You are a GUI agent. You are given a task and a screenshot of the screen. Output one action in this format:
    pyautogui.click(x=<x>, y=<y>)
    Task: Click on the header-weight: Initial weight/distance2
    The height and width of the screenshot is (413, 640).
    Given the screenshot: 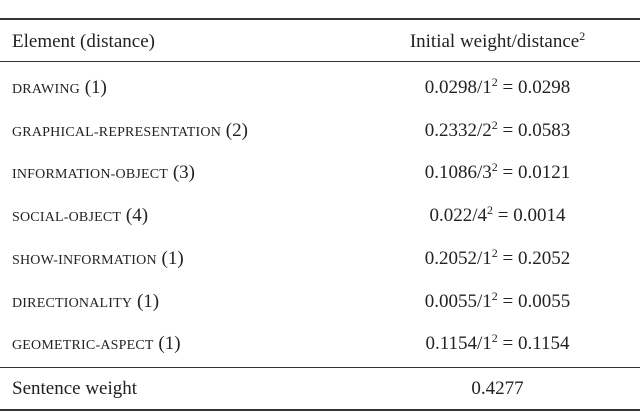 What is the action you would take?
    pyautogui.click(x=497, y=41)
    